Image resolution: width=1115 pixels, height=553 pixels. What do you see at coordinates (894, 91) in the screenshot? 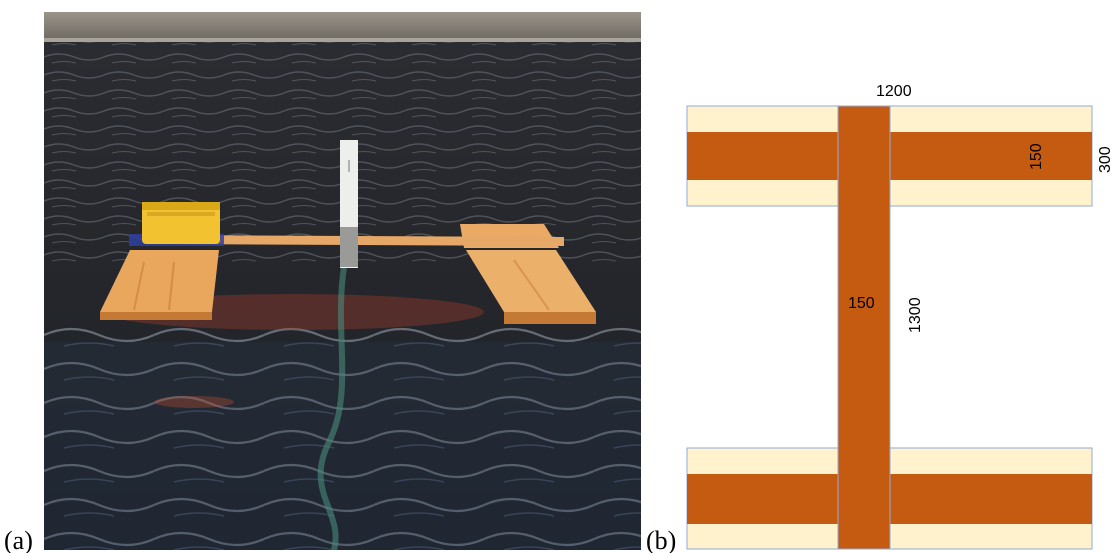
I see `dim-top-width: 1200` at bounding box center [894, 91].